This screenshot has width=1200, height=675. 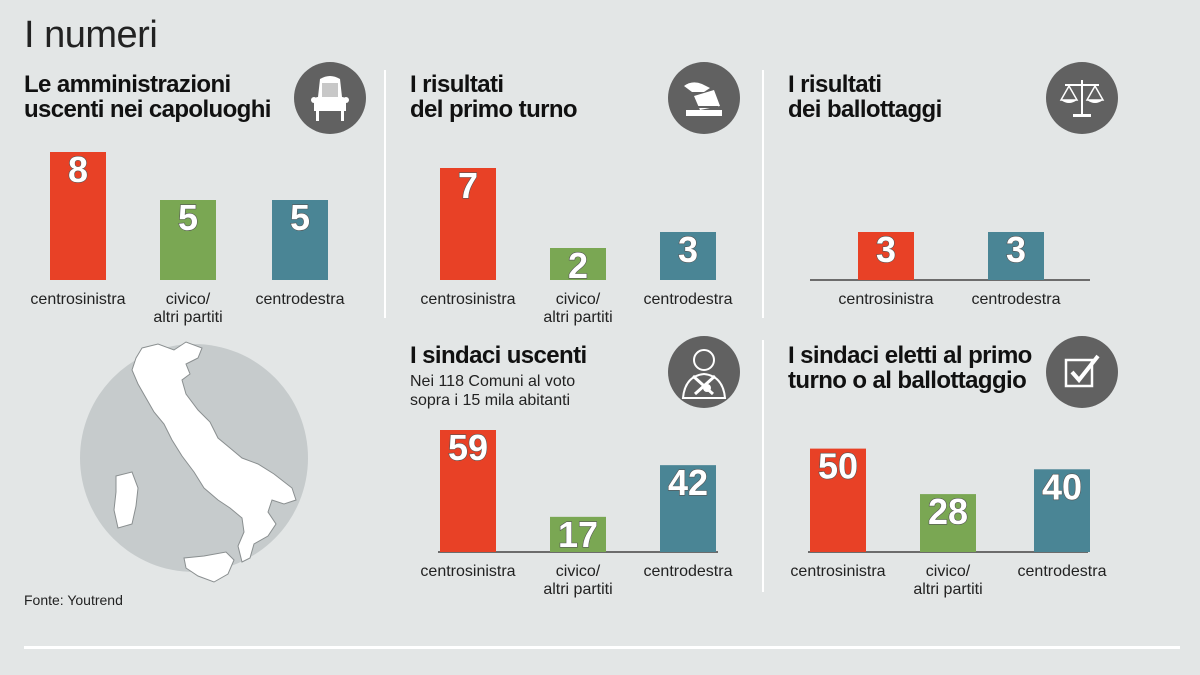 I want to click on panel-title-ballottaggi: I risultati dei ballottaggi, so click(x=865, y=97).